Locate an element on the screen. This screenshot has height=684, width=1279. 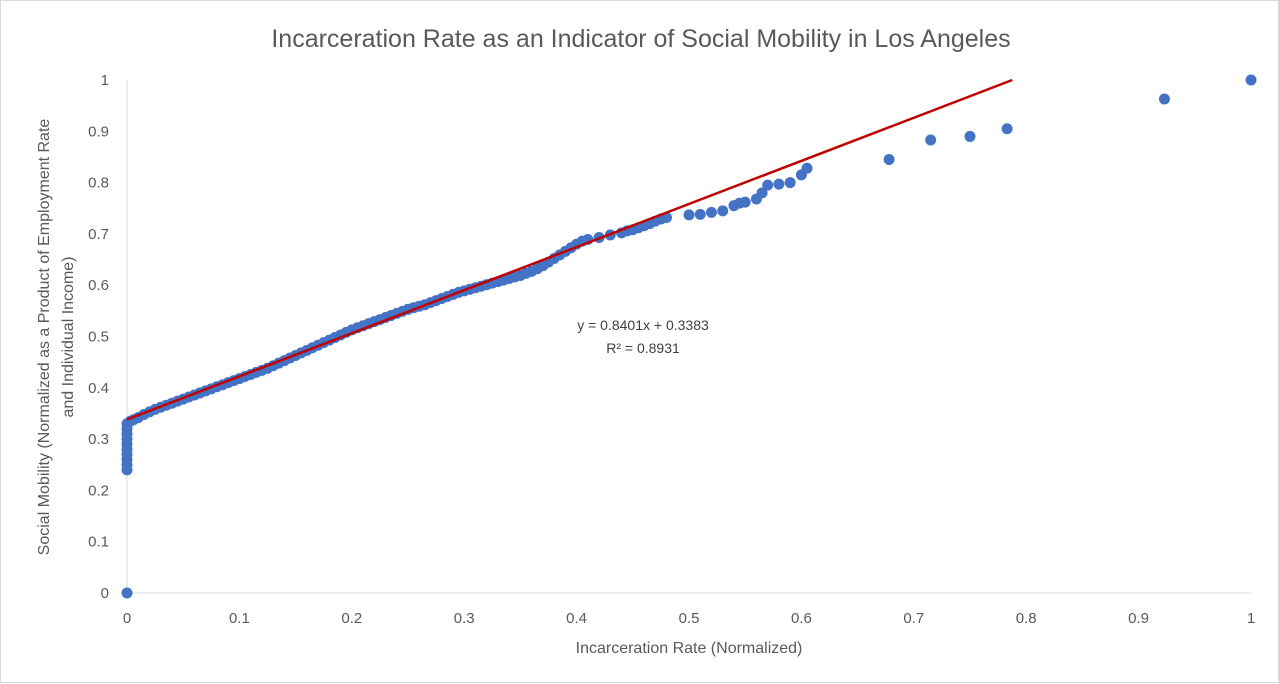
x-tick-label: 0.9 is located at coordinates (1138, 618).